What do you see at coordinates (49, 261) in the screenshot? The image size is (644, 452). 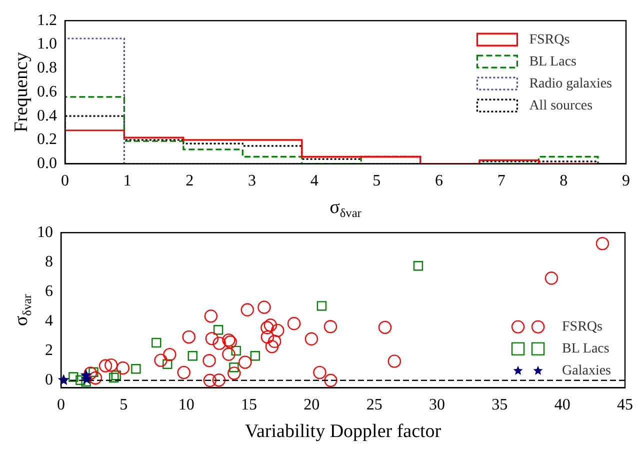 I see `y-tick-label: 8` at bounding box center [49, 261].